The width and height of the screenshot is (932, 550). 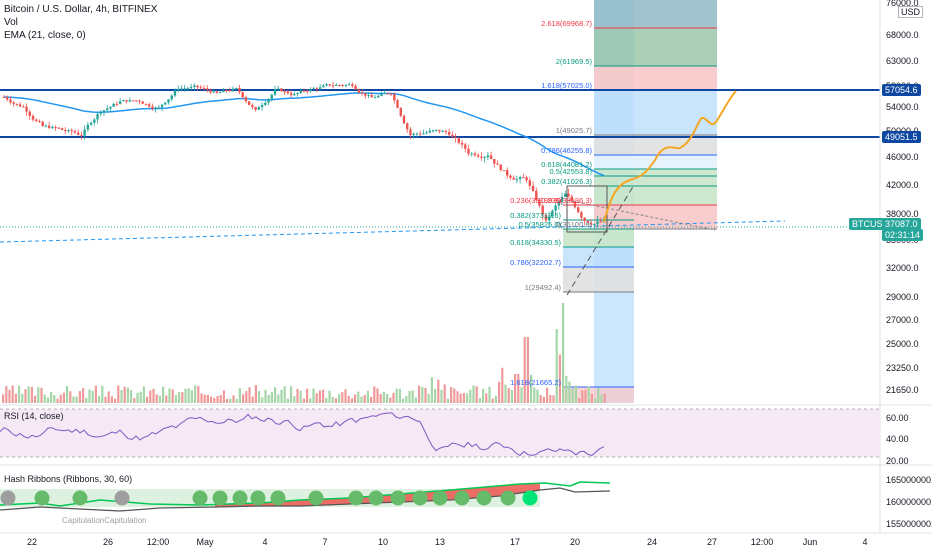 What do you see at coordinates (68, 479) in the screenshot?
I see `hash-ribbons-title: Hash Ribbons (Ribbons, 30, 60)` at bounding box center [68, 479].